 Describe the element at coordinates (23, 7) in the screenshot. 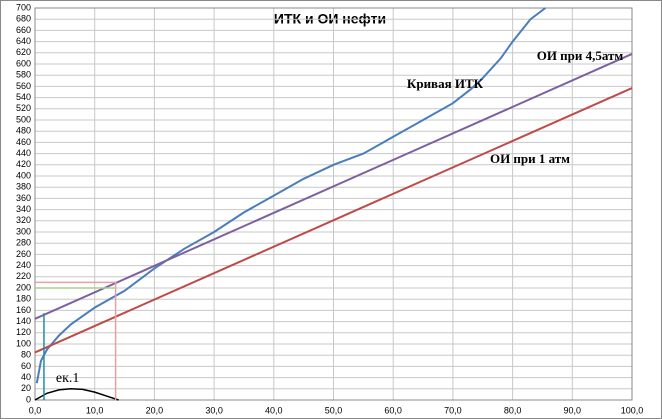

I see `y-tick-label: 700` at that location.